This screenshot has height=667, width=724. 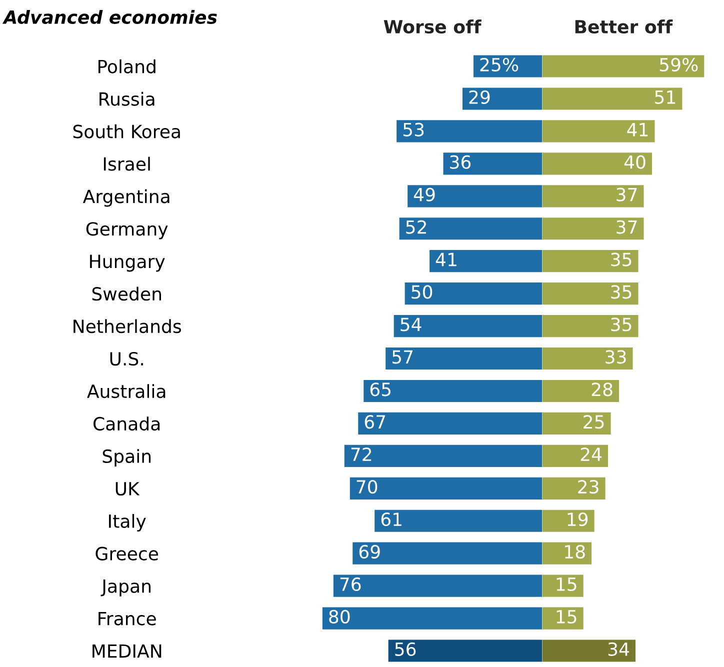 I want to click on y-tick-label: South Korea, so click(x=126, y=131).